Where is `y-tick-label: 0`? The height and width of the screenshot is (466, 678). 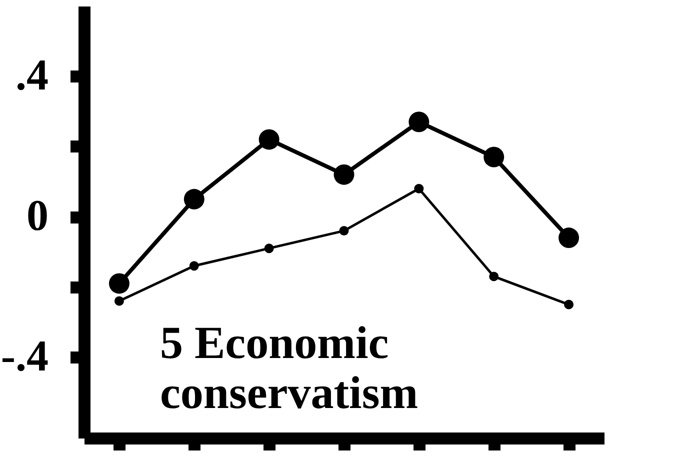
y-tick-label: 0 is located at coordinates (37, 215).